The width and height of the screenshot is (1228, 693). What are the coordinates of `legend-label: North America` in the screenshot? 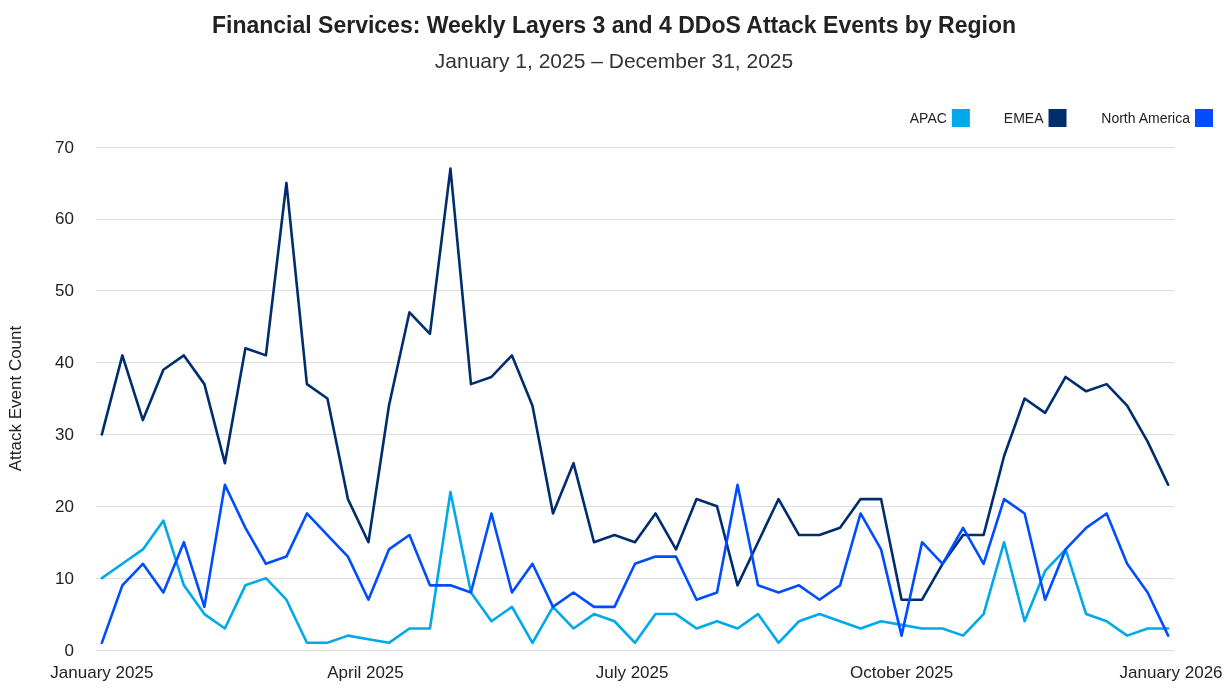 It's located at (1146, 118).